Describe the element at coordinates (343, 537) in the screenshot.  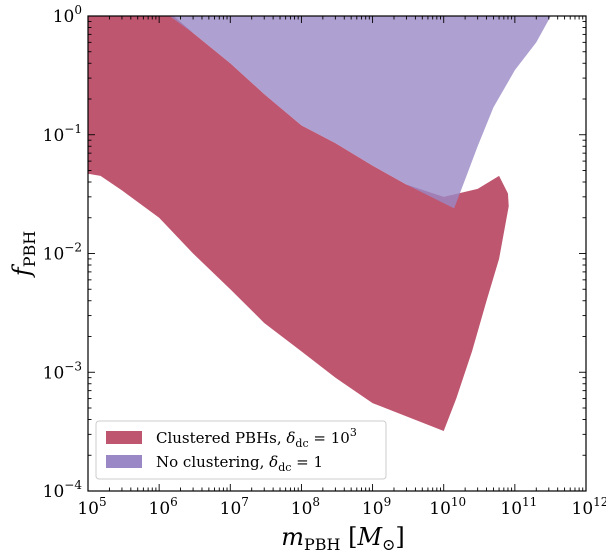
I see `x-axis-label: mPBH [M⊙]` at that location.